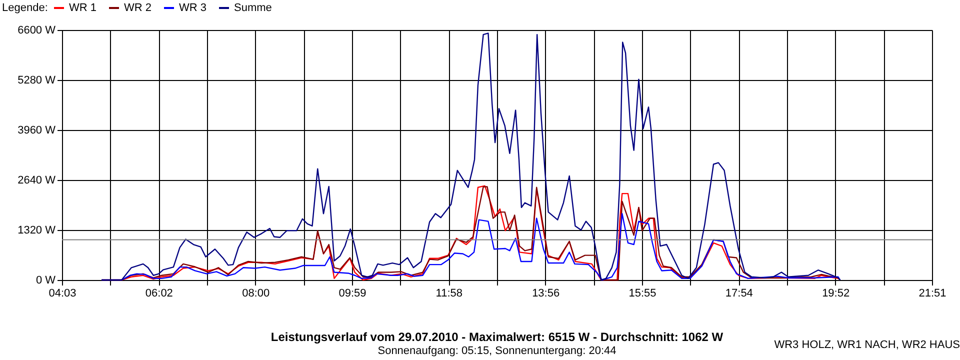 Image resolution: width=960 pixels, height=360 pixels. What do you see at coordinates (739, 294) in the screenshot?
I see `x-tick-label: 17:54` at bounding box center [739, 294].